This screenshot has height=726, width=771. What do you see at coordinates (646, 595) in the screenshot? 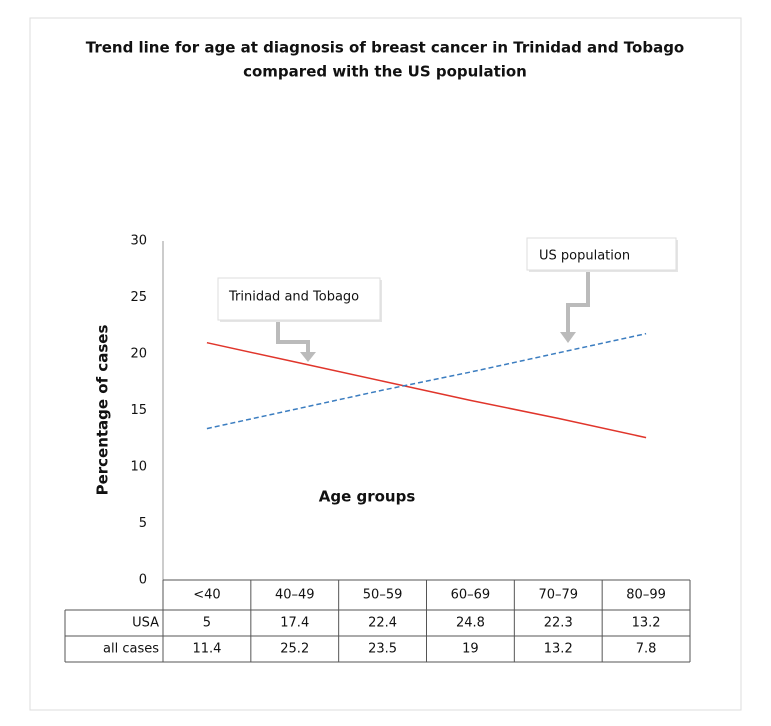
I see `x-tick-label: 80–99` at bounding box center [646, 595].